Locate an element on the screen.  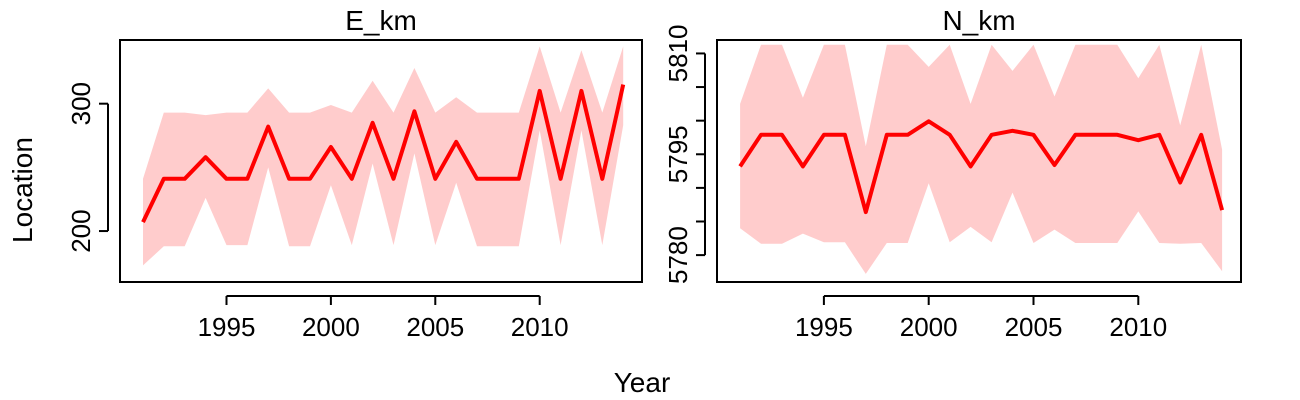
x-tick-label-e-km: 2010 is located at coordinates (540, 327).